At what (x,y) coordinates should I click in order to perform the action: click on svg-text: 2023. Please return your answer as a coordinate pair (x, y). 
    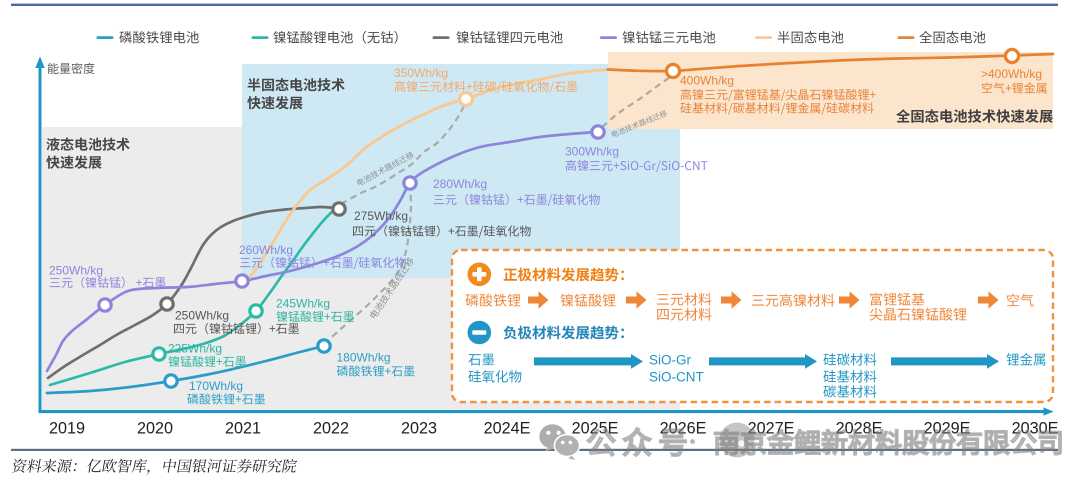
    Looking at the image, I should click on (419, 429).